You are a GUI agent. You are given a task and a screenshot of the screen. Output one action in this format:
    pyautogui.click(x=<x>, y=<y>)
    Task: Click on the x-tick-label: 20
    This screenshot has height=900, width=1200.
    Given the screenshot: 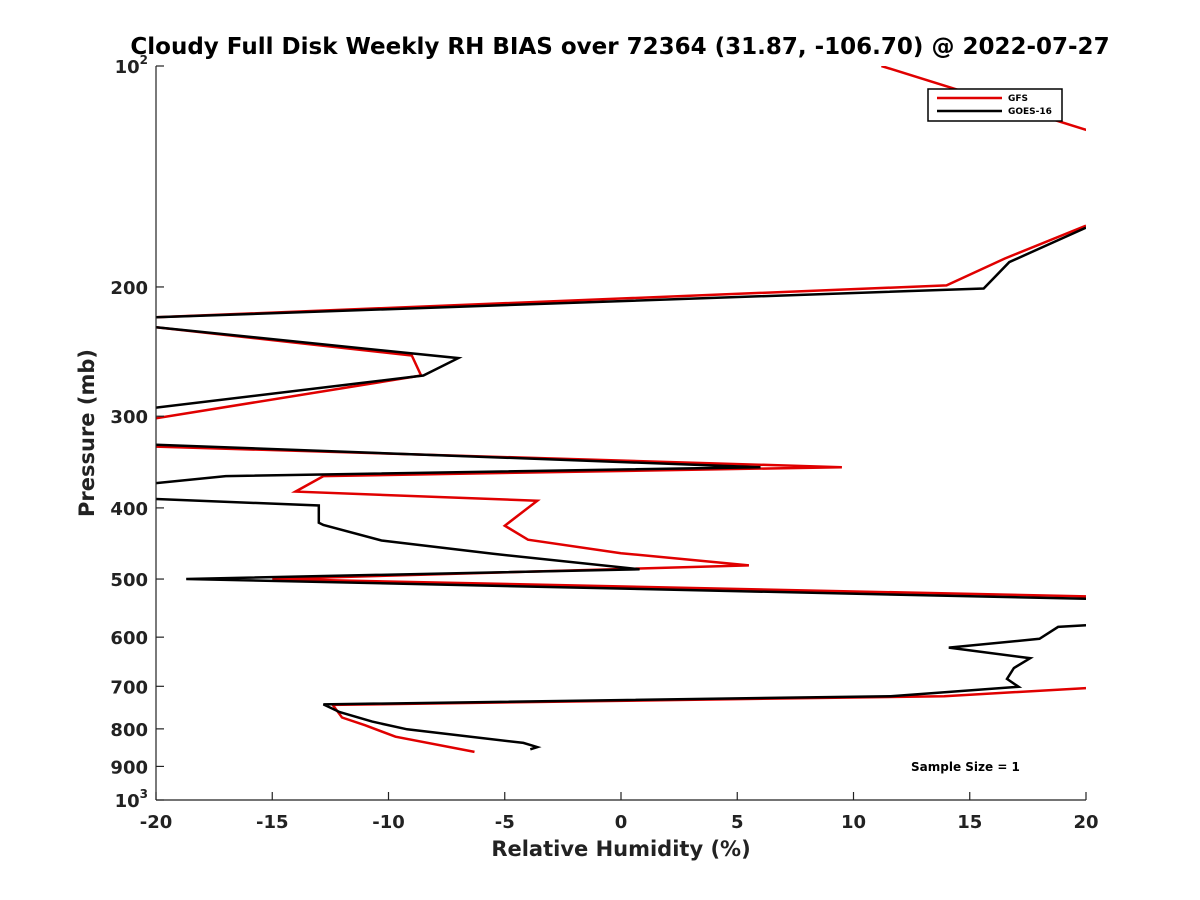 What is the action you would take?
    pyautogui.click(x=1085, y=822)
    